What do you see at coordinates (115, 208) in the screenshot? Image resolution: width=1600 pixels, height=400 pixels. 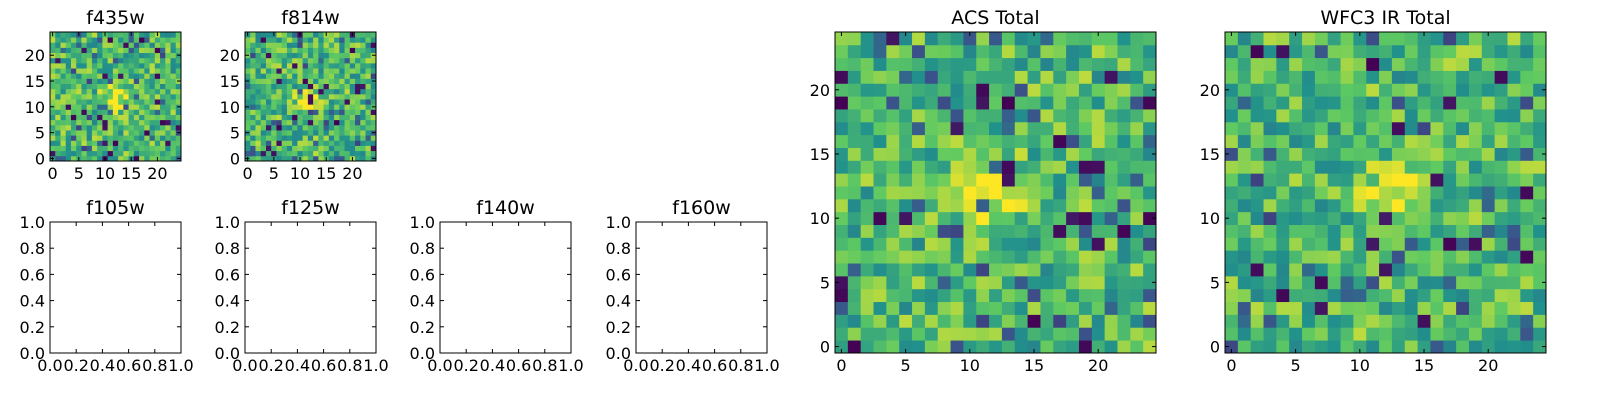 I see `subplot-title: f105w` at bounding box center [115, 208].